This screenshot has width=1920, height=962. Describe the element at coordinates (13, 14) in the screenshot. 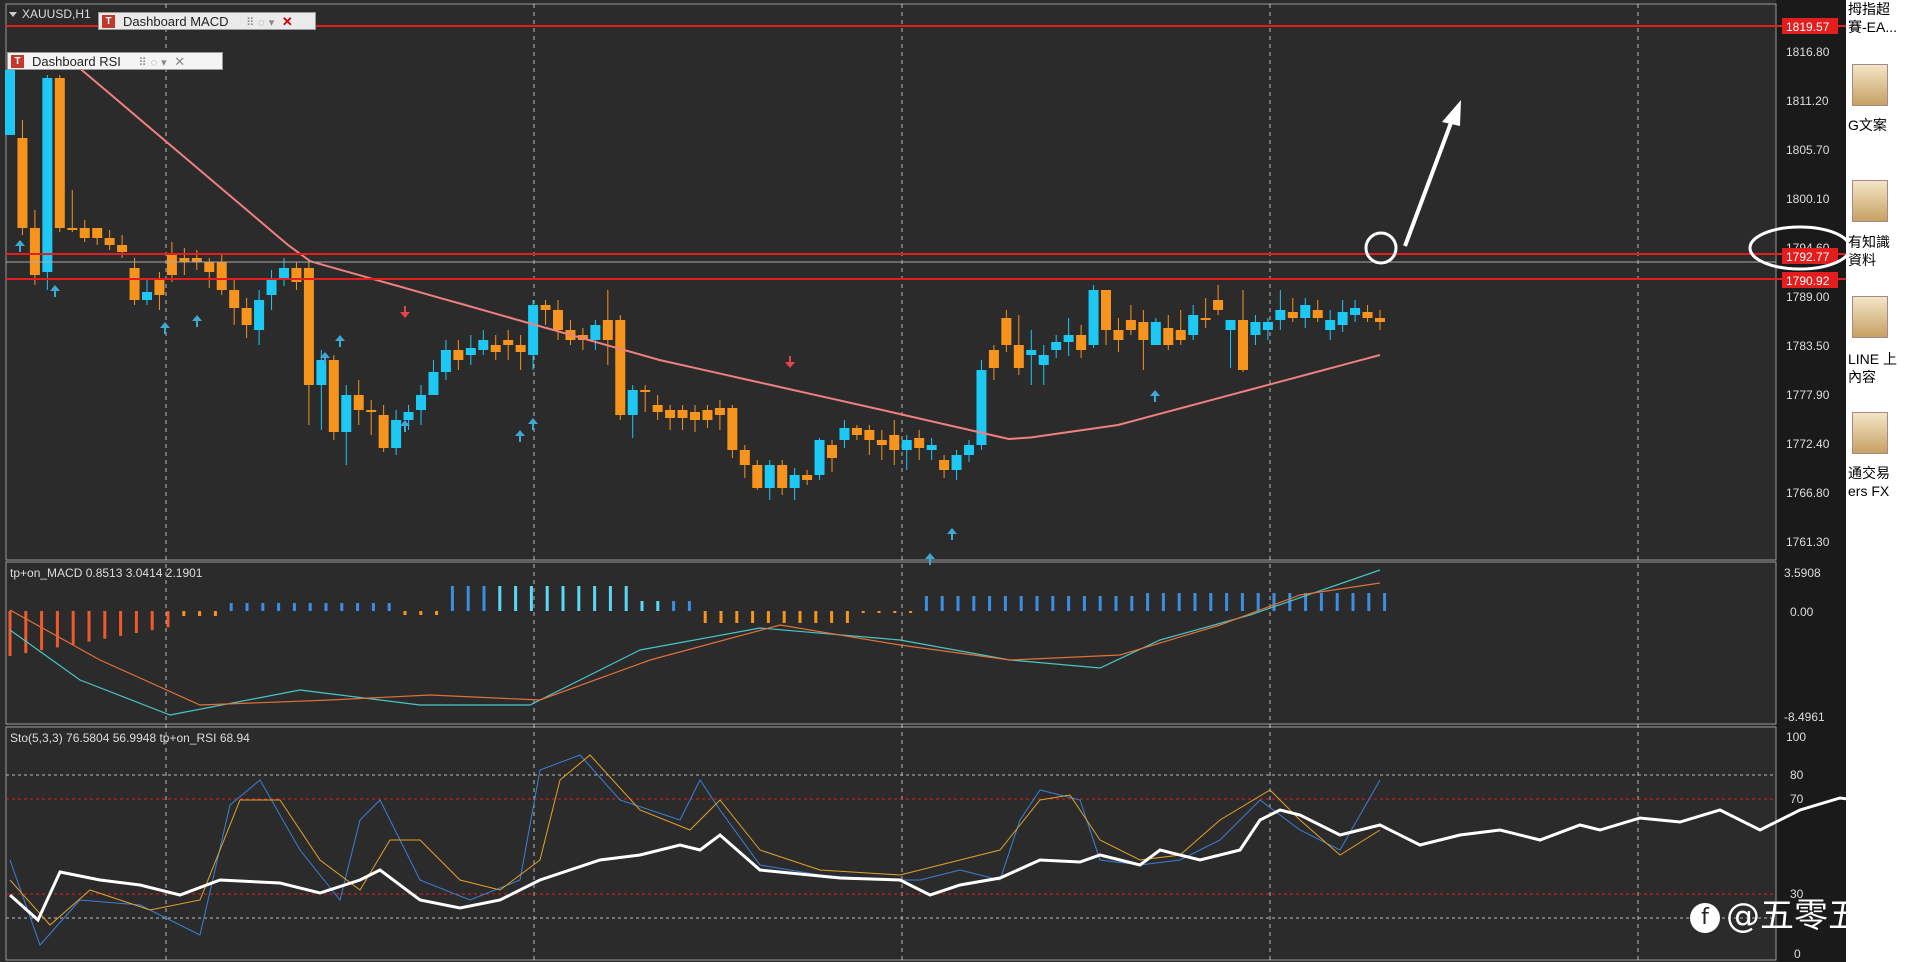

I see `chart-menu-icon` at that location.